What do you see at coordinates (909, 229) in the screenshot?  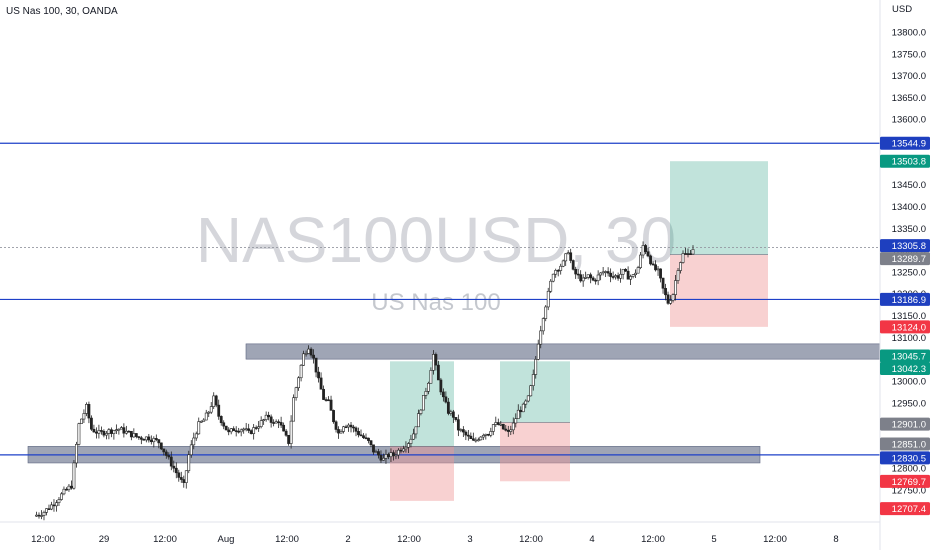 I see `price-tick-label: 13350.0` at bounding box center [909, 229].